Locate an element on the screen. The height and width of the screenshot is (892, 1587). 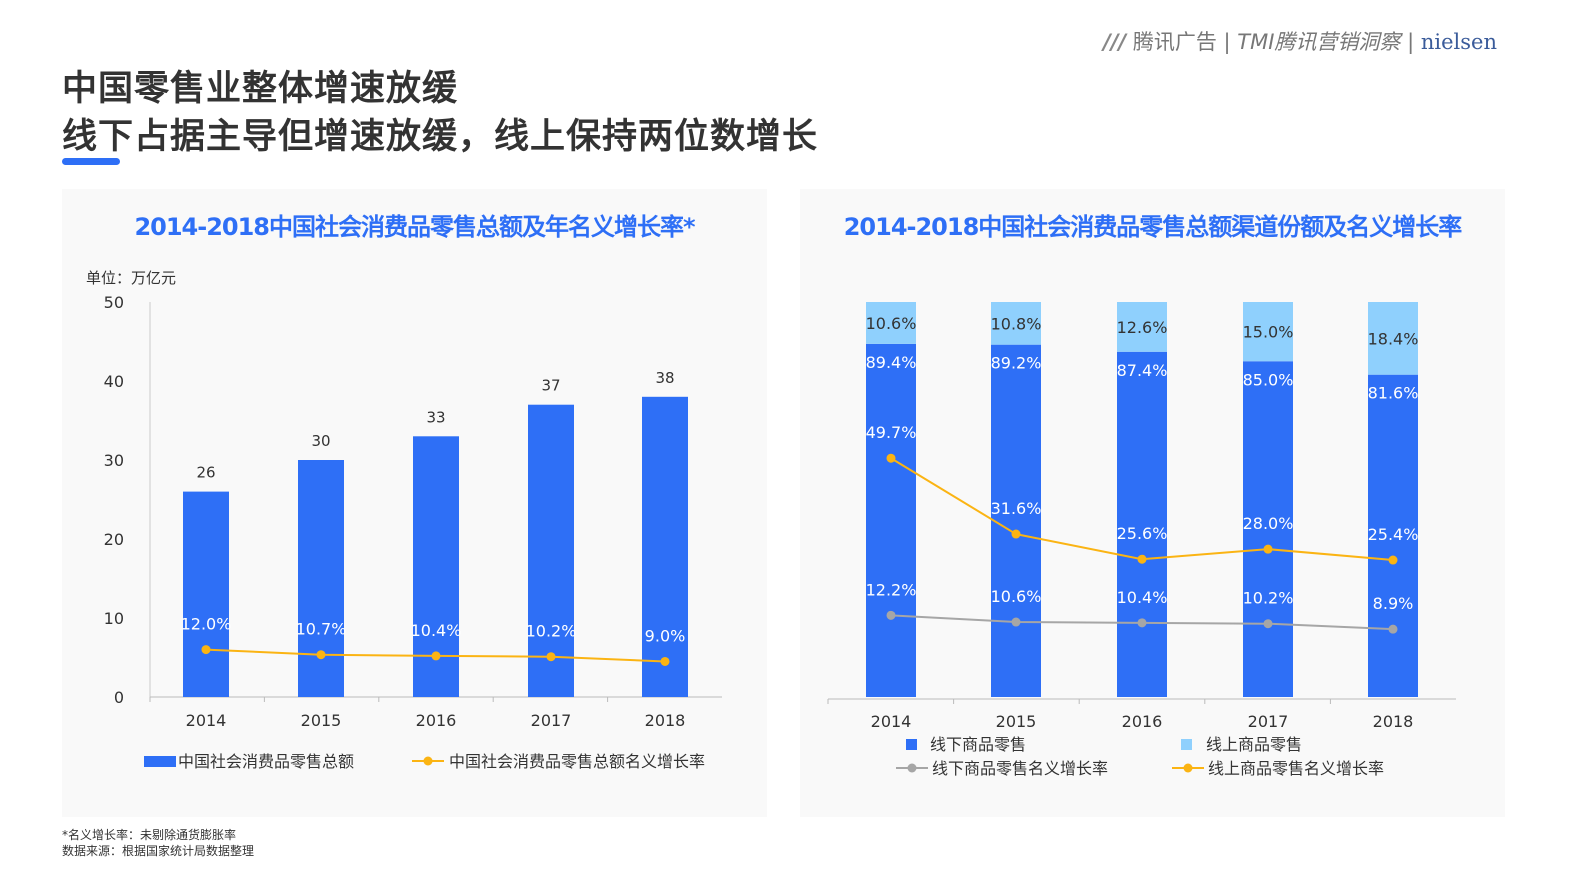
y-tick-label: 40 is located at coordinates (114, 381).